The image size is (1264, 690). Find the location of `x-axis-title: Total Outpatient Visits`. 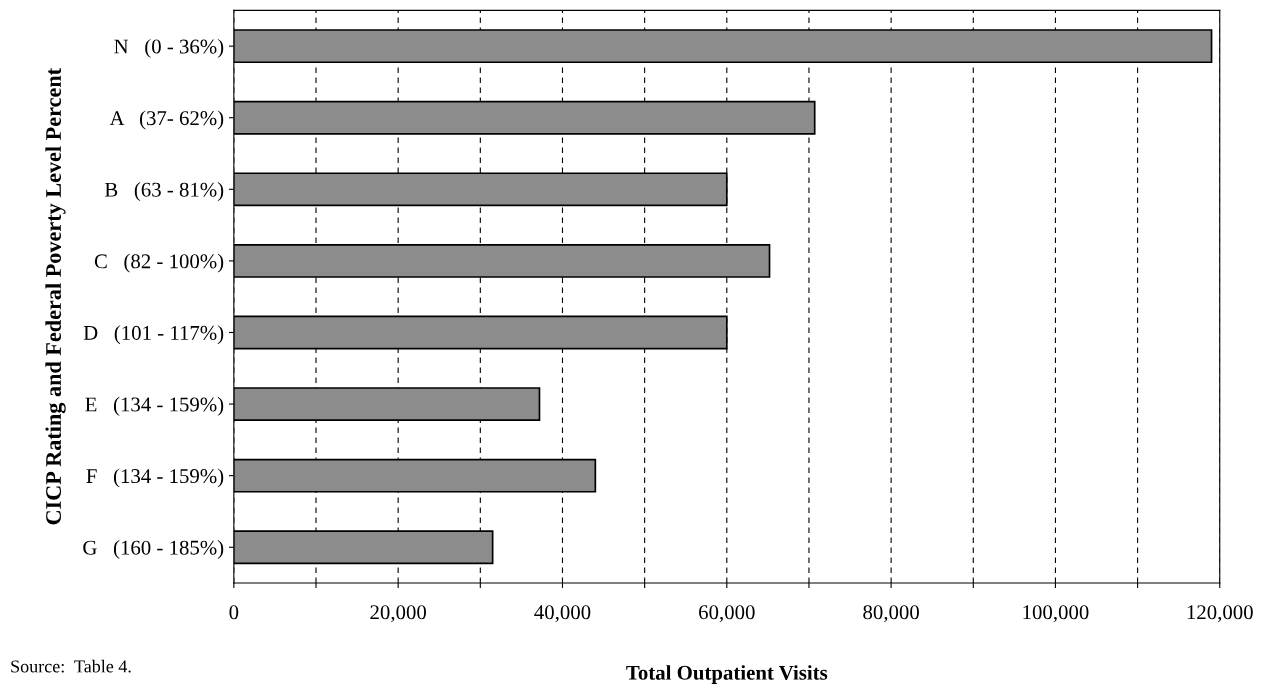

x-axis-title: Total Outpatient Visits is located at coordinates (727, 675).